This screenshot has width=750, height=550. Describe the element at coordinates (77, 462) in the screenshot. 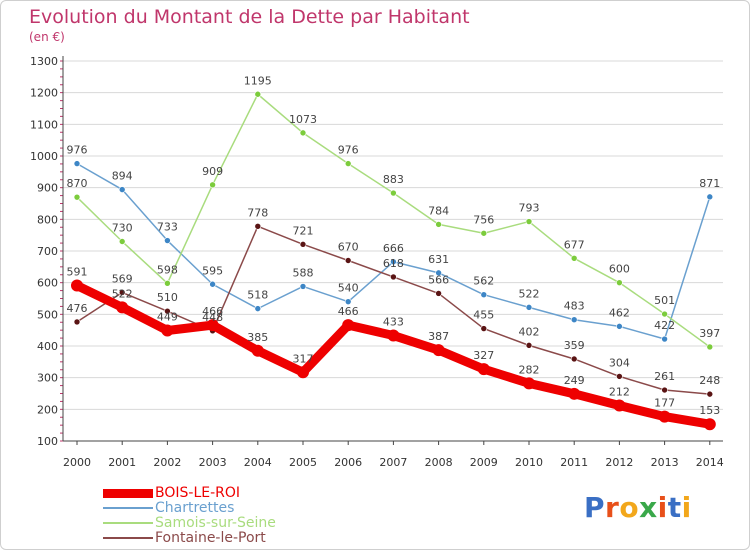

I see `x-tick-label: 2000` at that location.